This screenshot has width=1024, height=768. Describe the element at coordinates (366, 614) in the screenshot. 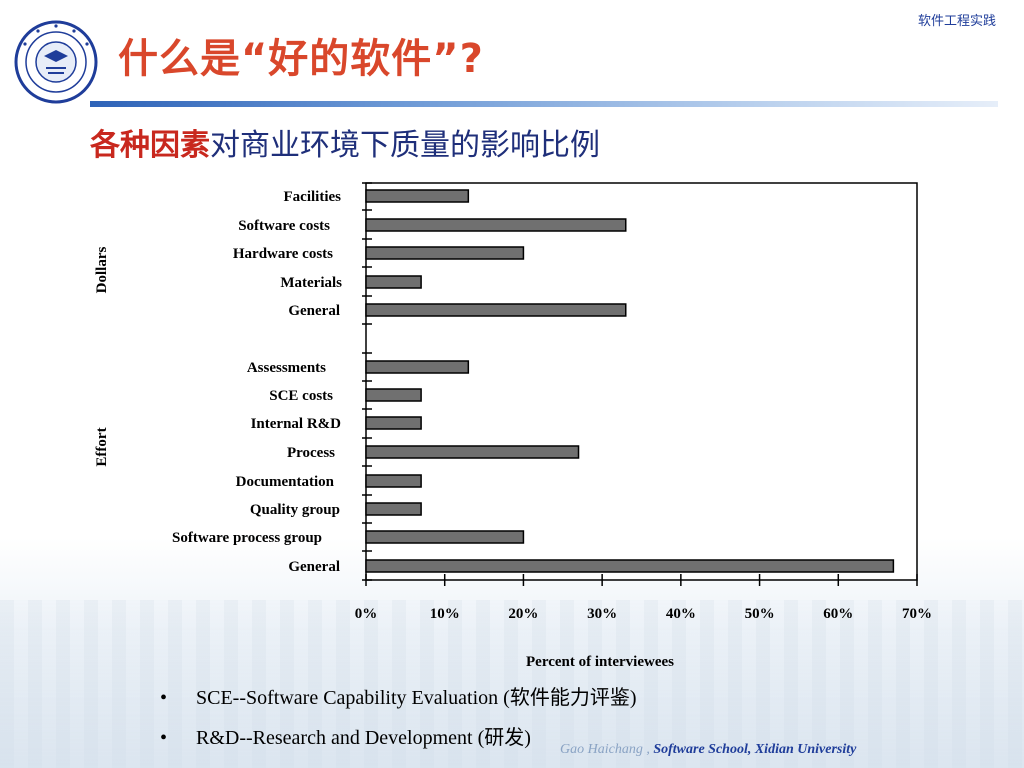

I see `x-tick-label: 0%` at that location.